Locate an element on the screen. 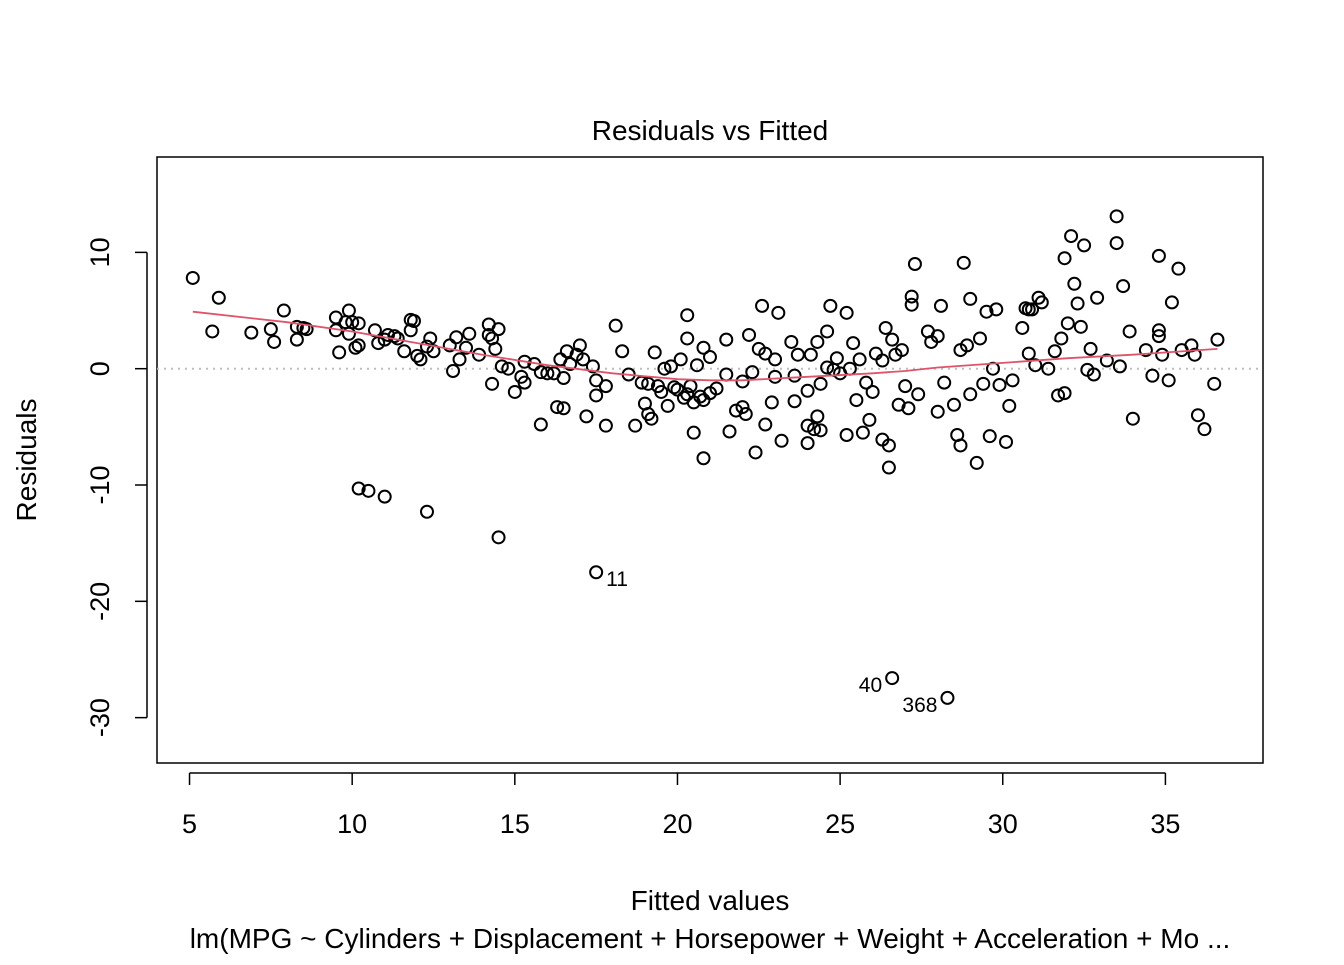 This screenshot has width=1344, height=965. x-axis-label: Fitted values is located at coordinates (710, 900).